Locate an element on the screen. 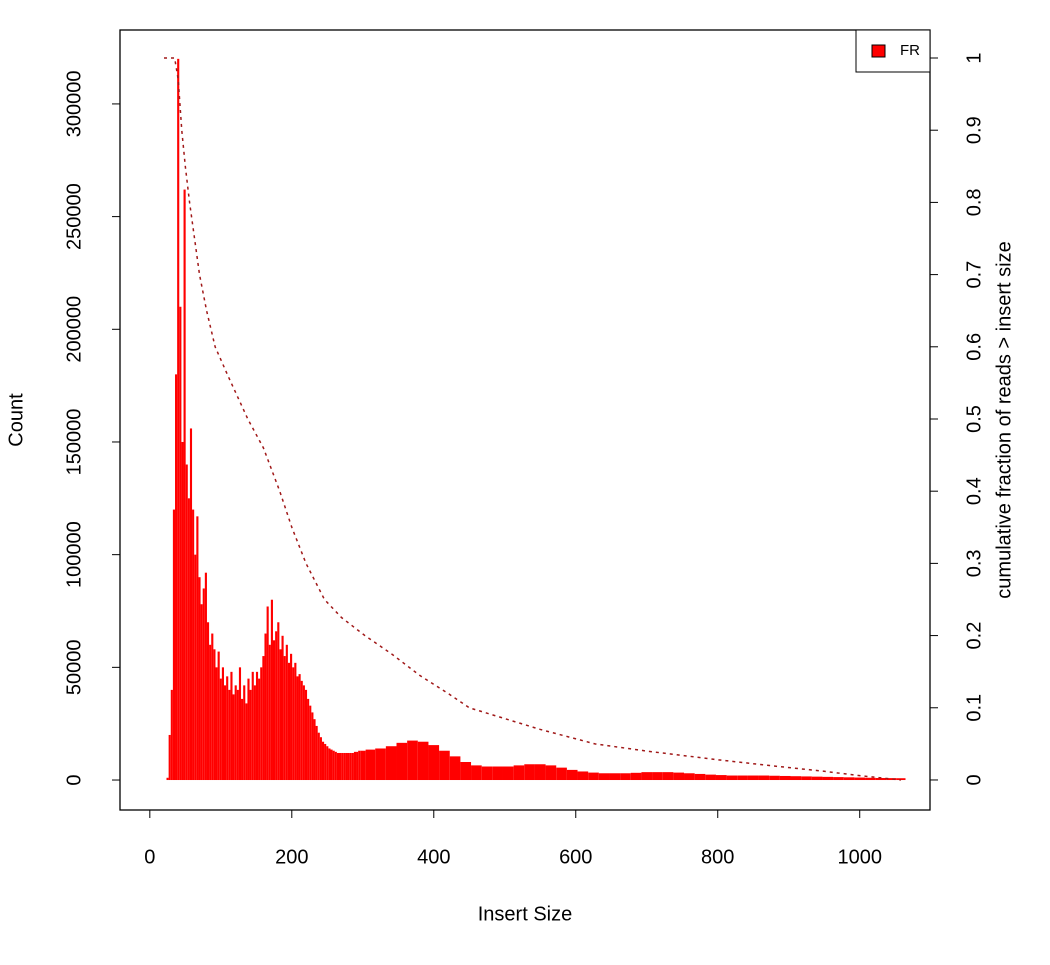 Image resolution: width=1050 pixels, height=965 pixels. y2-tick-label: 0.8 is located at coordinates (974, 202).